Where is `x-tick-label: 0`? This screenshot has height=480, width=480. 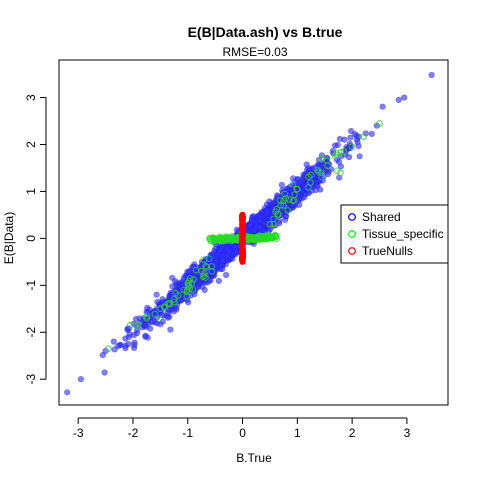
x-tick-label: 0 is located at coordinates (242, 433).